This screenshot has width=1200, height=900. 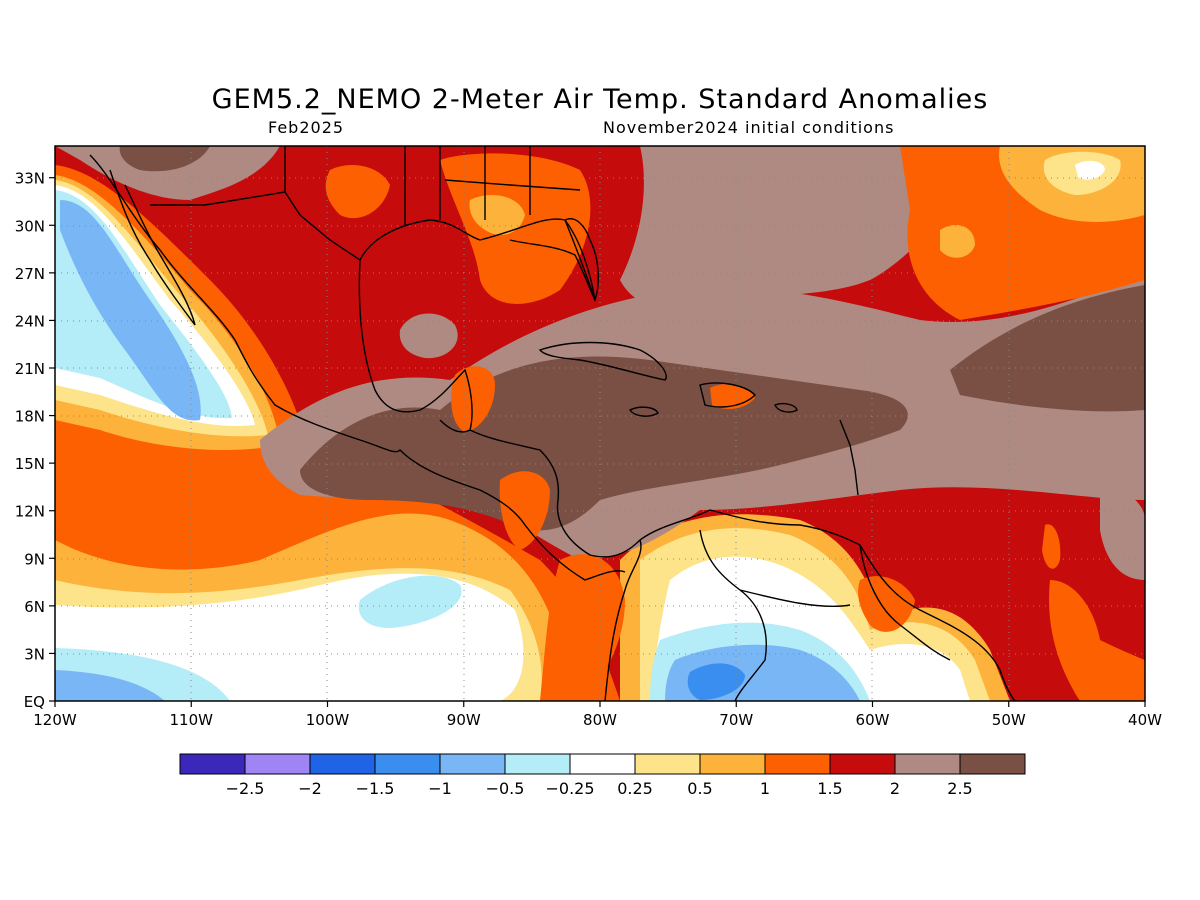 What do you see at coordinates (581, 260) in the screenshot?
I see `coastline-florida` at bounding box center [581, 260].